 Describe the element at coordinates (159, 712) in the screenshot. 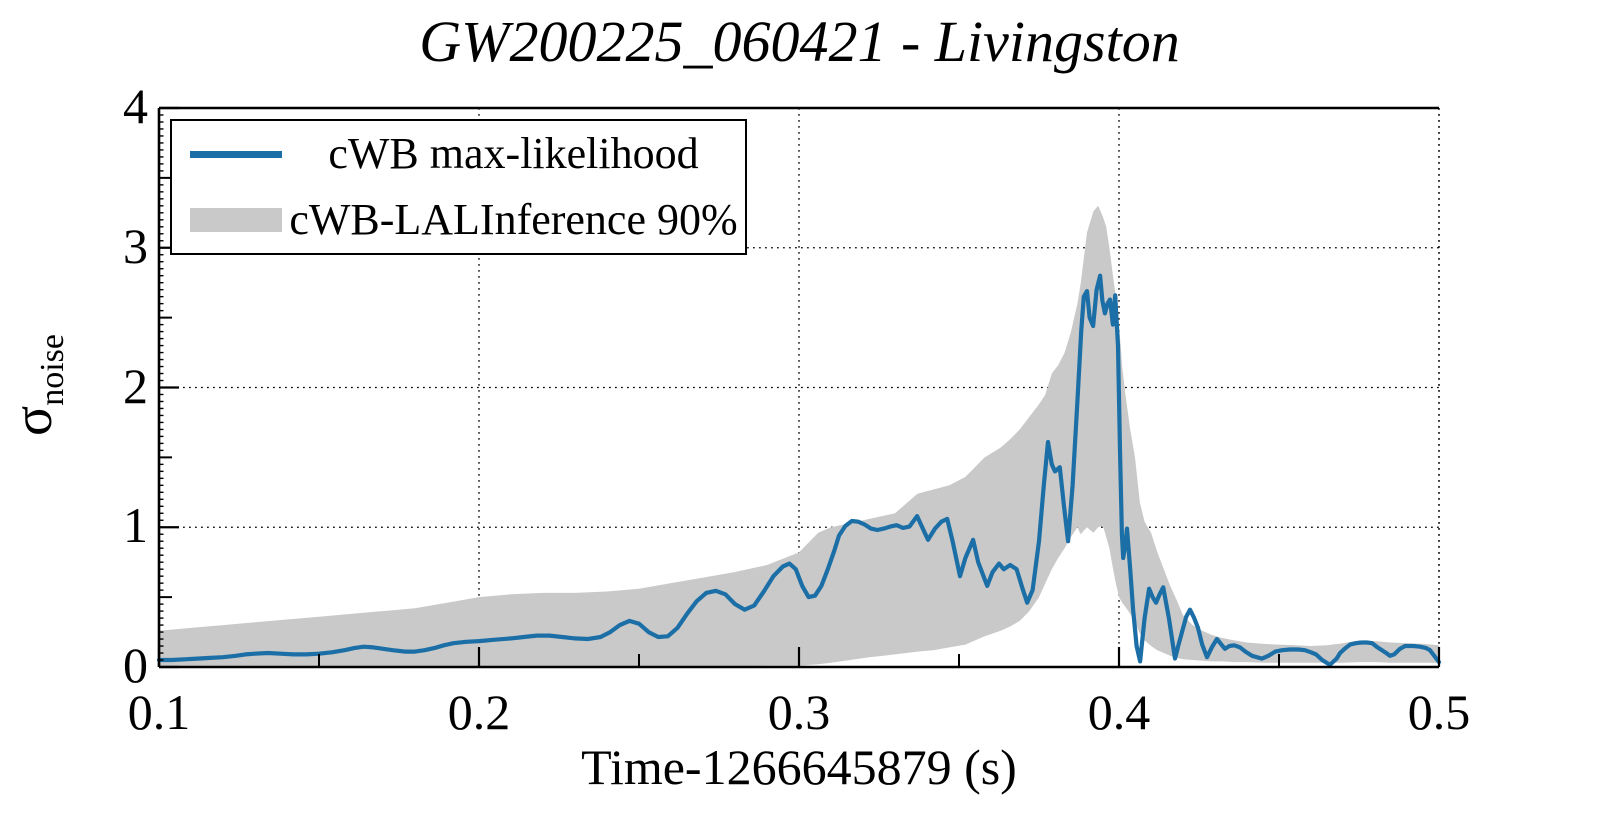

I see `x-tick-label: 0.1` at that location.